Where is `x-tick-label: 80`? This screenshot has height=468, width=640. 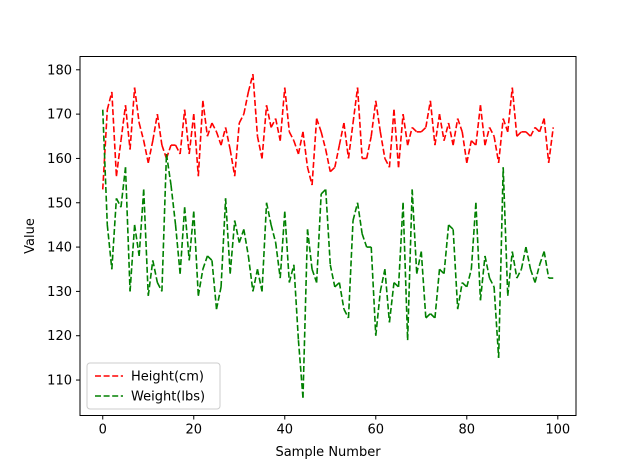
x-tick-label: 80 is located at coordinates (467, 430).